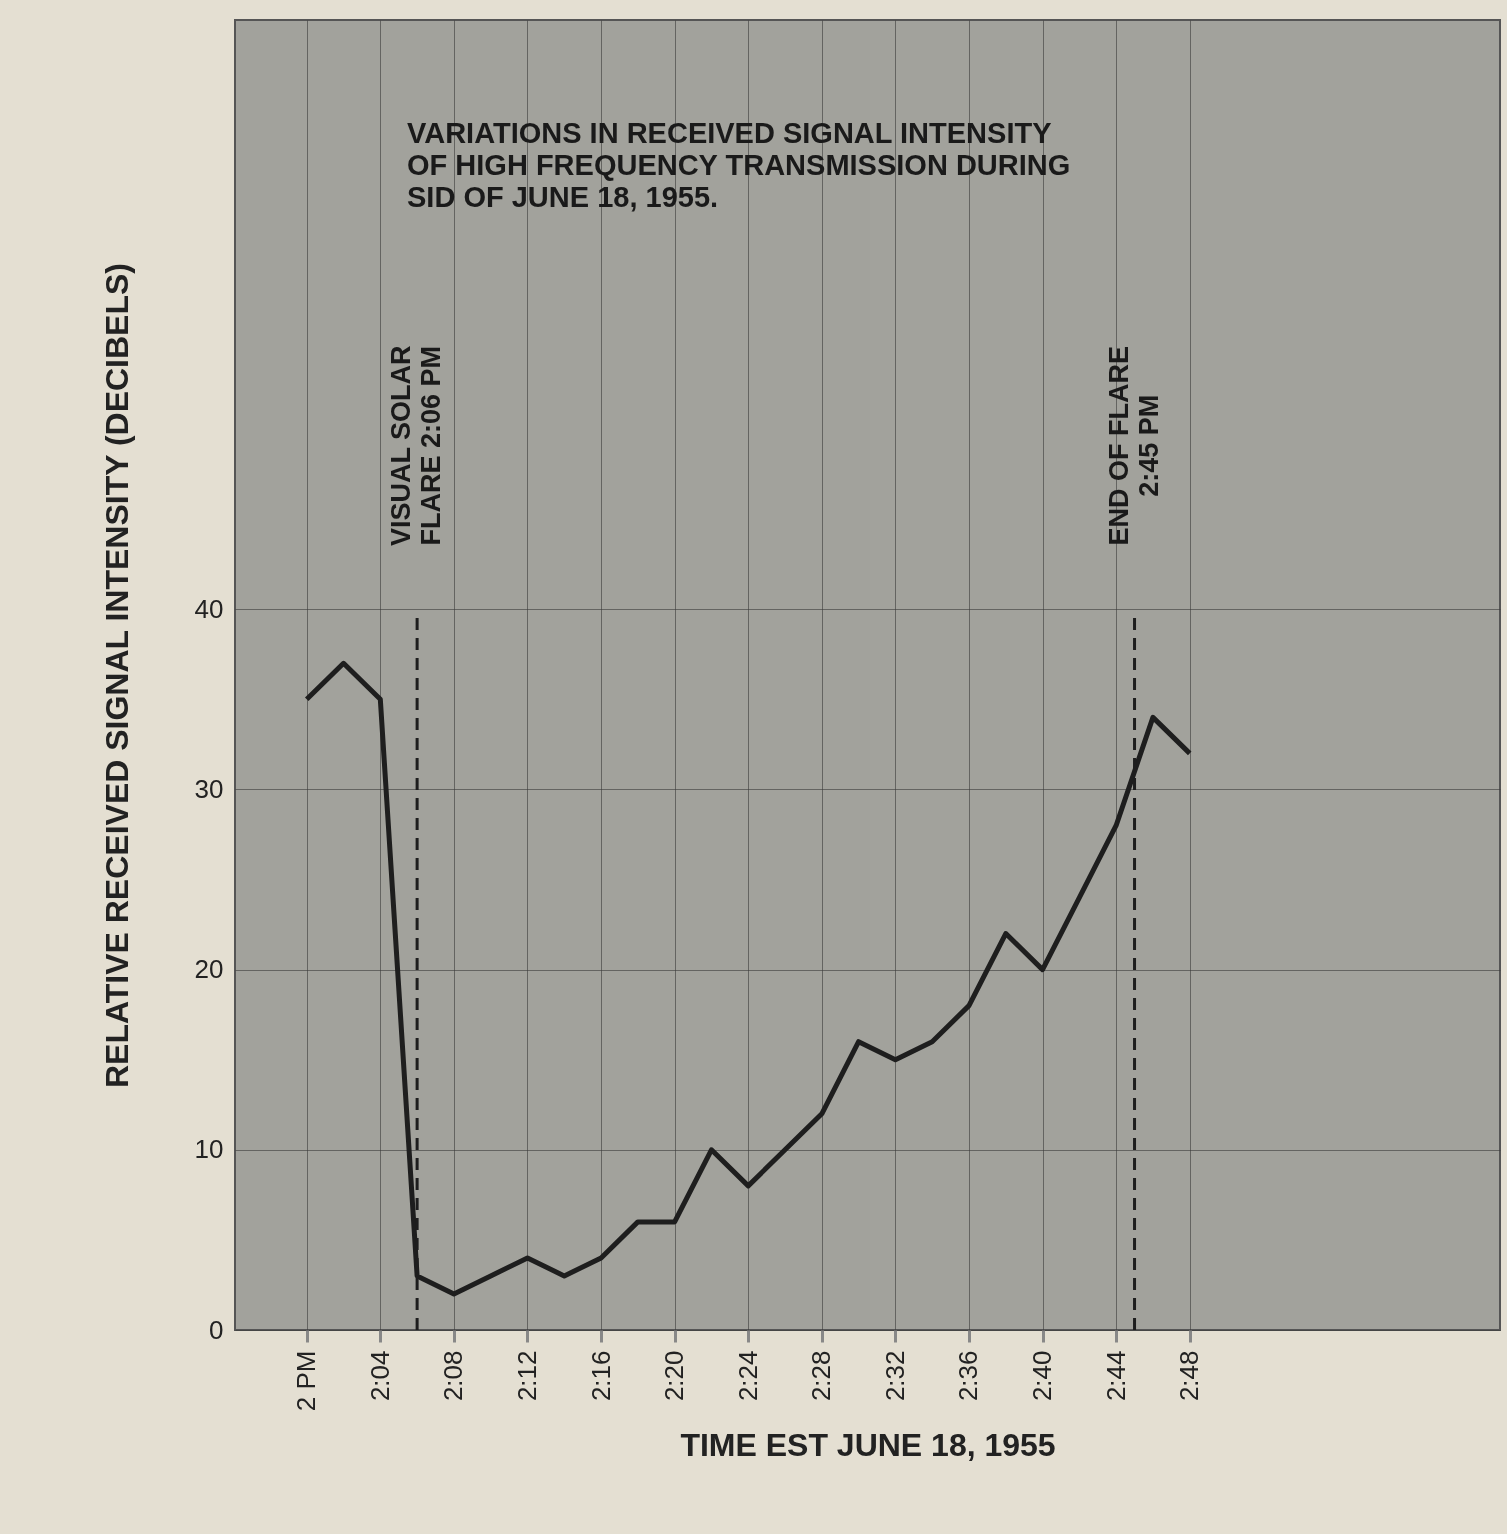 This screenshot has width=1507, height=1534. I want to click on y-tick-label: 30, so click(209, 788).